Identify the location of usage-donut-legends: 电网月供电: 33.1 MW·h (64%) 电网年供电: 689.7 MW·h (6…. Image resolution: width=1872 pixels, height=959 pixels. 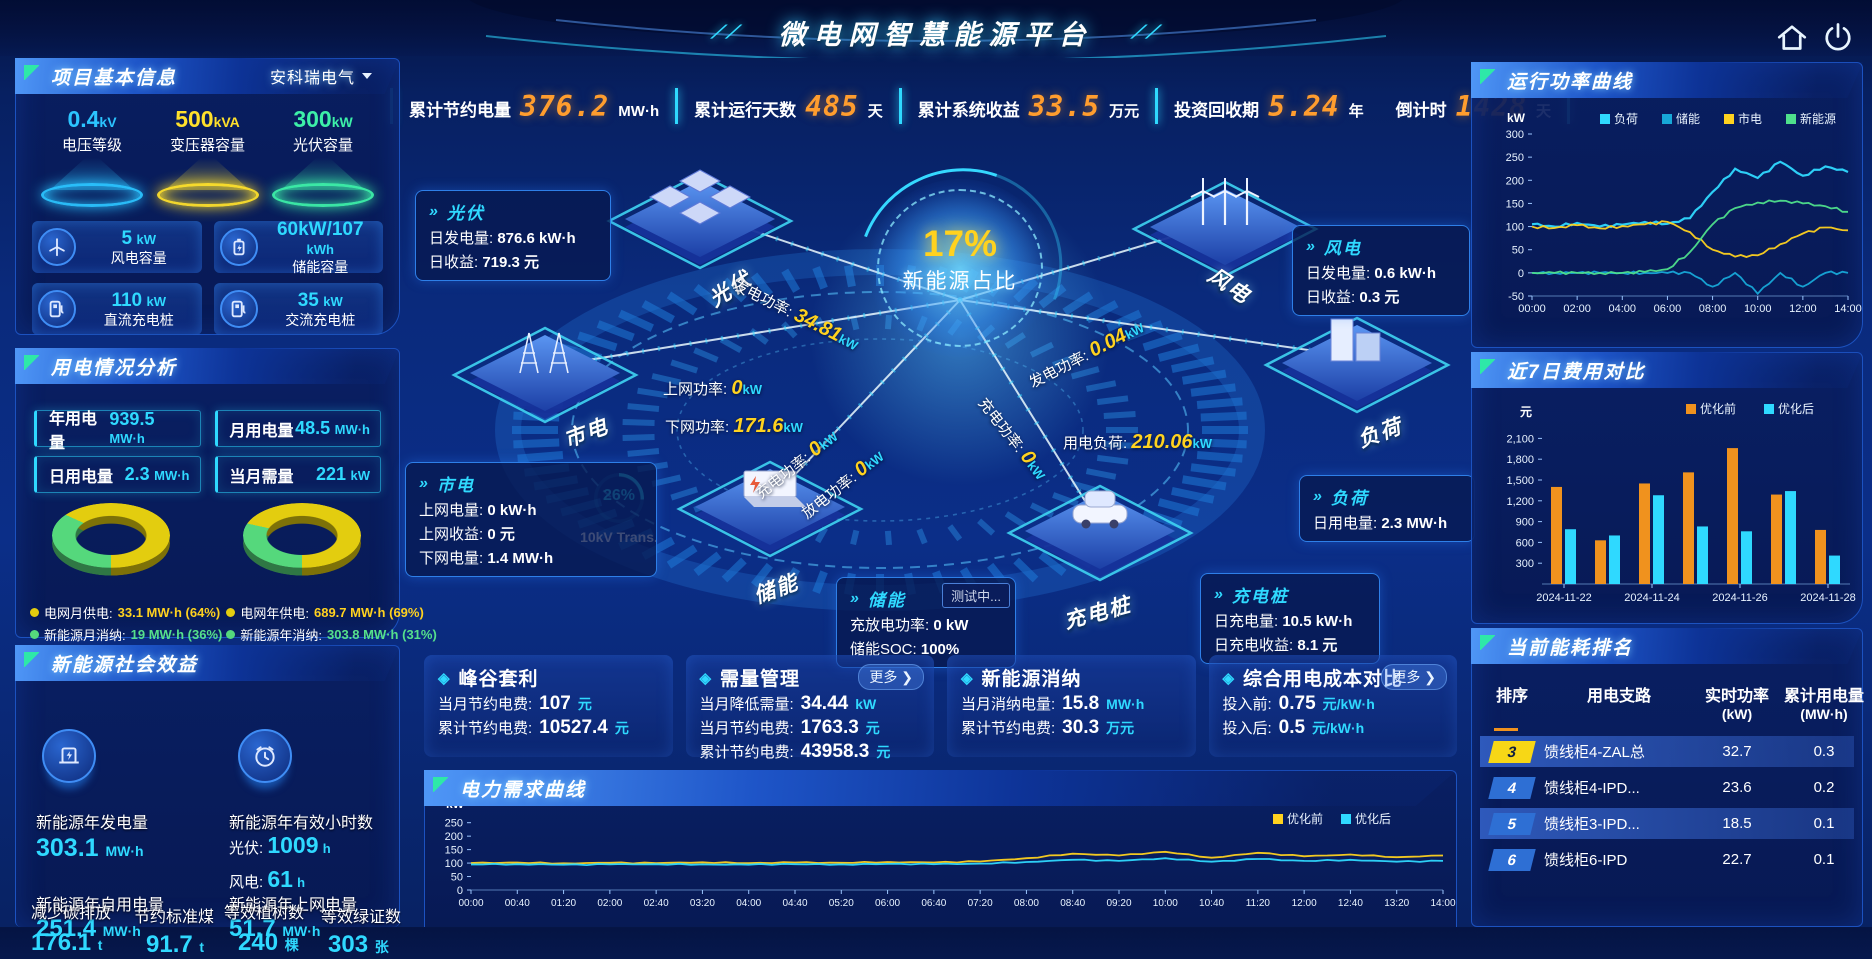
(226, 619).